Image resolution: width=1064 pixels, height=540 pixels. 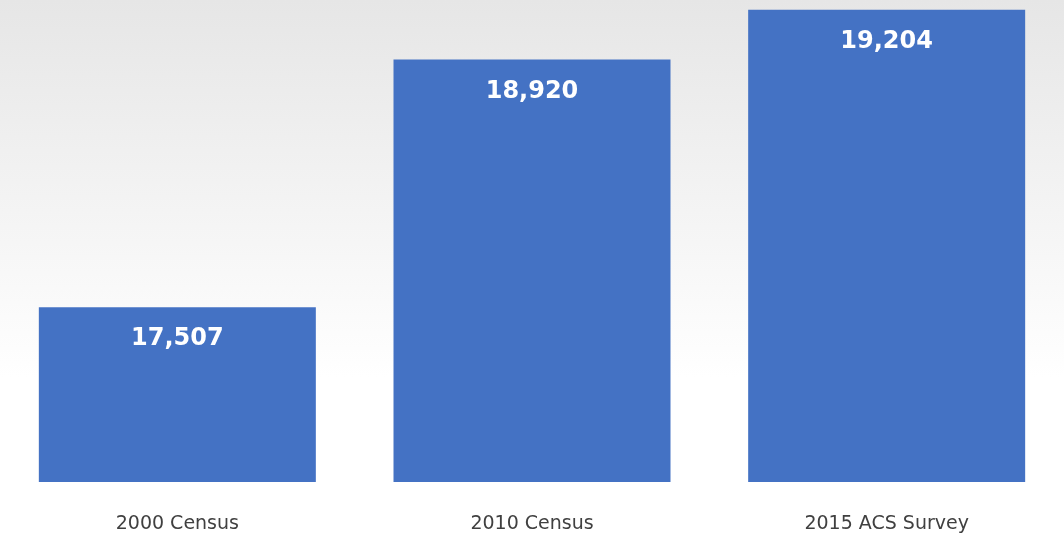 What do you see at coordinates (532, 521) in the screenshot?
I see `x-tick-label: 2010 Census` at bounding box center [532, 521].